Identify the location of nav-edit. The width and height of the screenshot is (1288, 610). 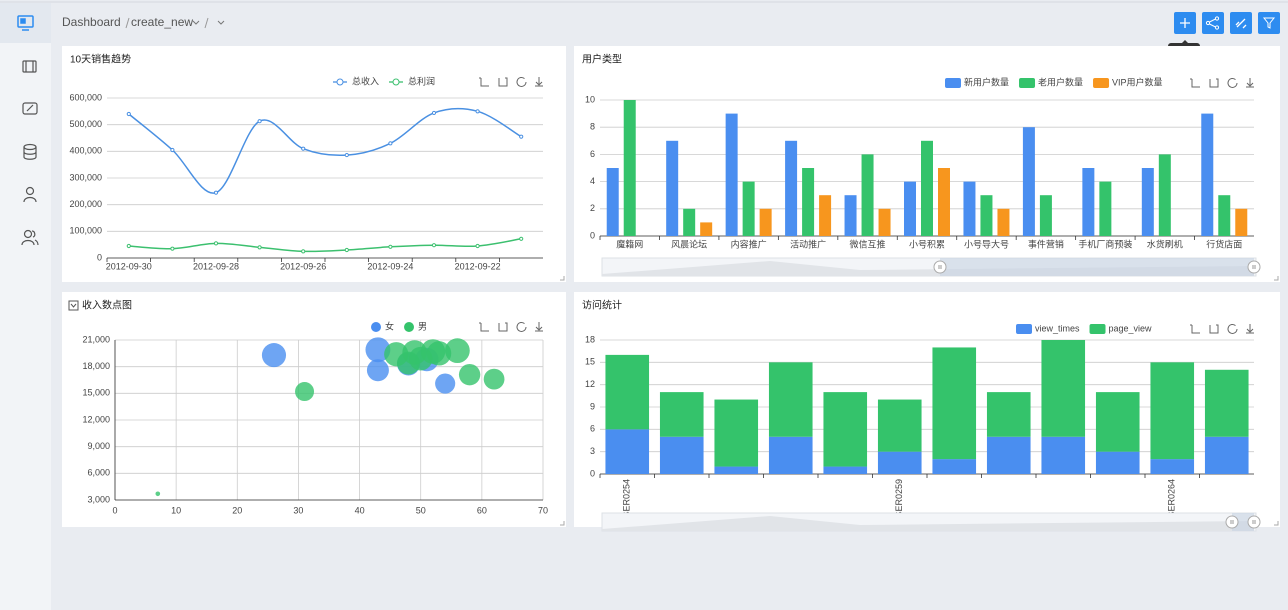
(30, 108).